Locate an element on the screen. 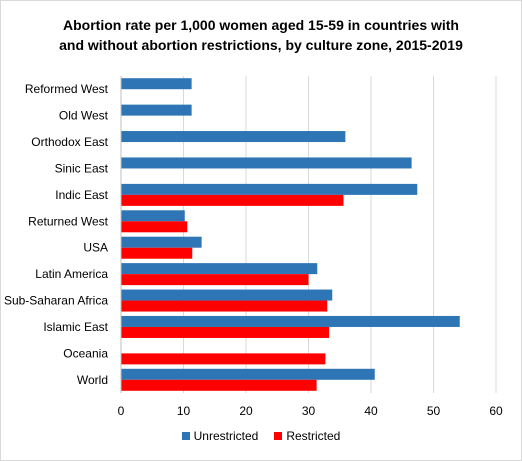  y-tick-label-reformed-west: Reformed West is located at coordinates (67, 89).